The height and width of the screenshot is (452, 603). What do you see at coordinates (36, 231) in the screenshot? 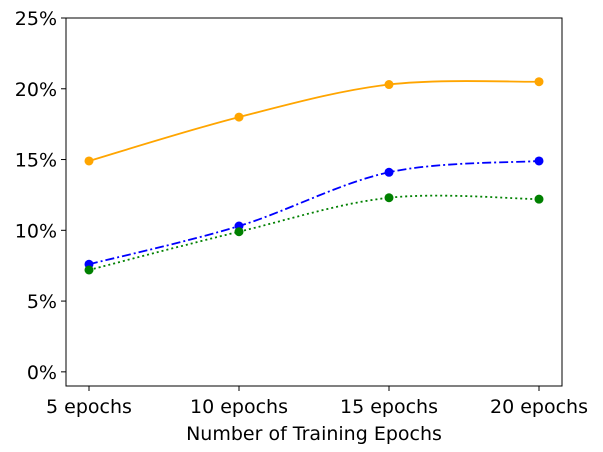
I see `y-tick-label: 10%` at bounding box center [36, 231].